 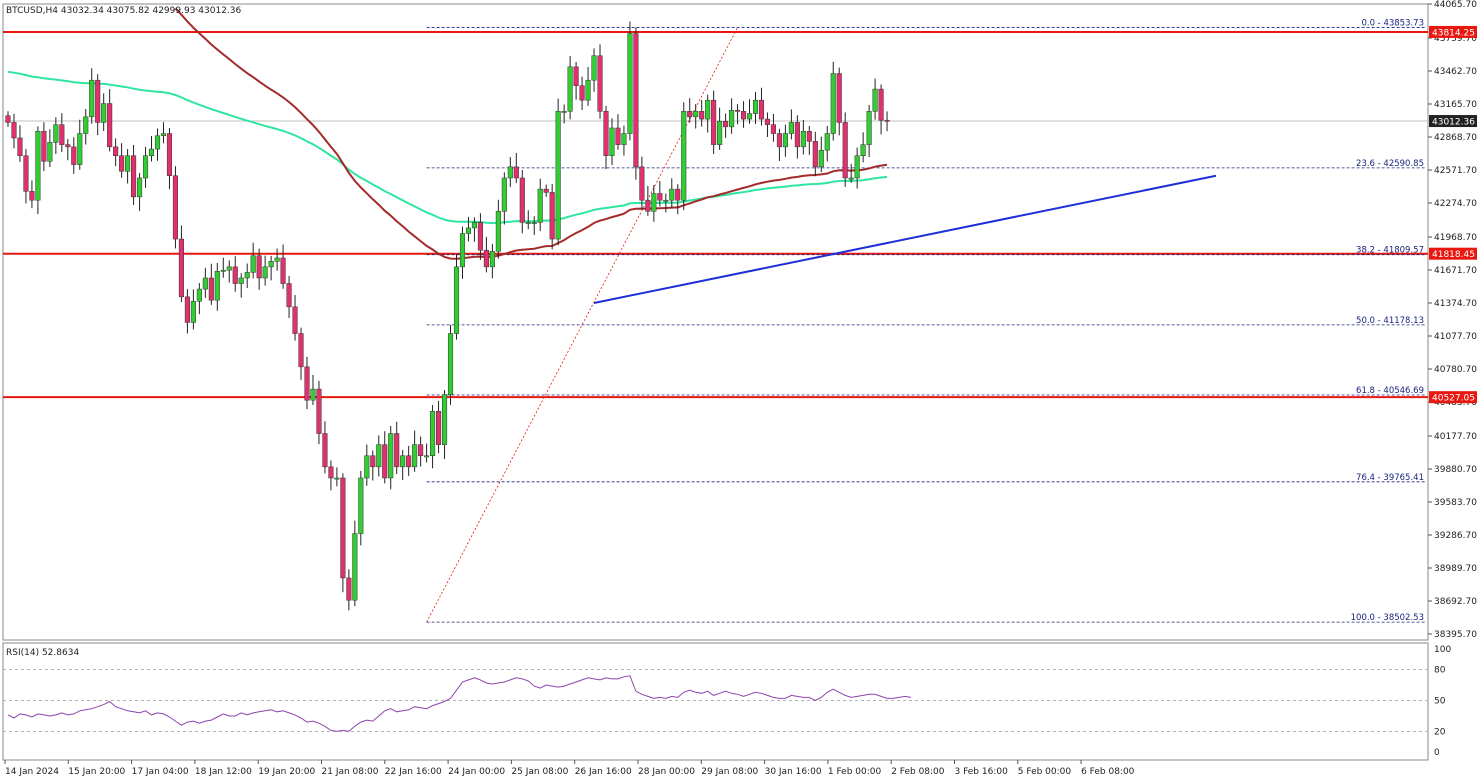 I want to click on time-tick-label: 6 Feb 08:00, so click(x=1108, y=772).